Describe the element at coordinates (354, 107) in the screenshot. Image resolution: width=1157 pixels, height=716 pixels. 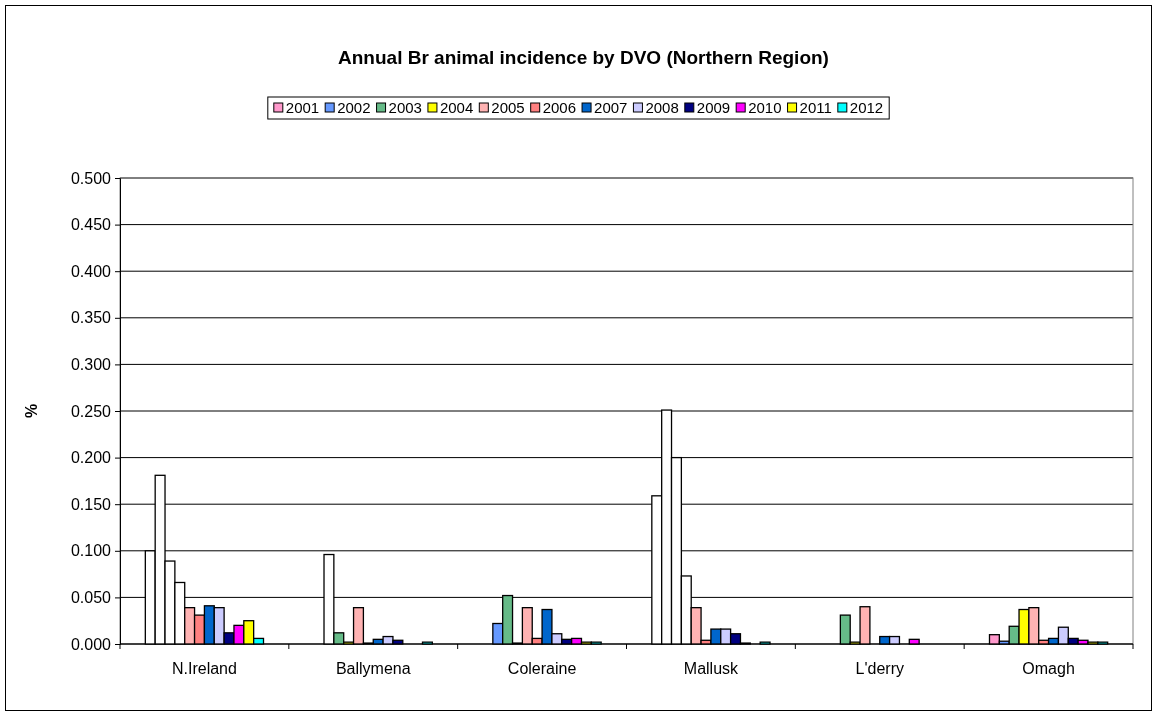
I see `legend-label: 2002` at that location.